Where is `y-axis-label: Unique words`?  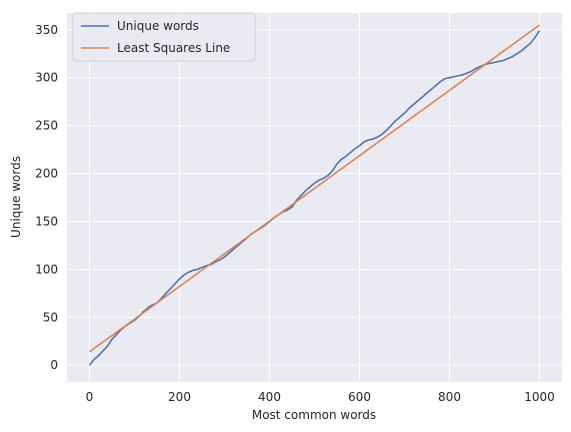
y-axis-label: Unique words is located at coordinates (16, 197).